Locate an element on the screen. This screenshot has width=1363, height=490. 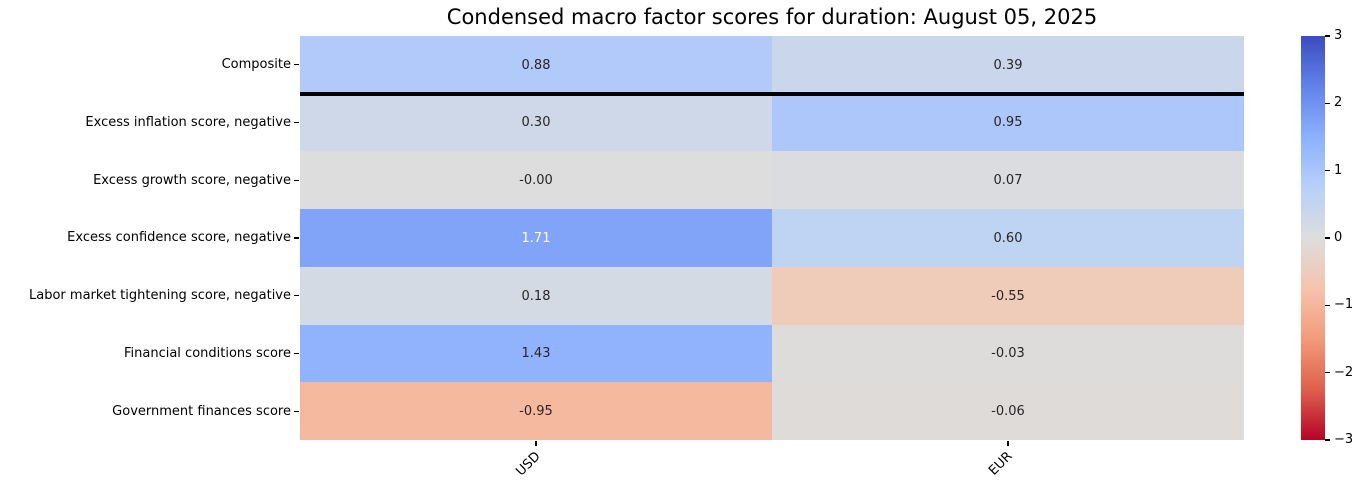
heatmap-cell: 0.07 is located at coordinates (1008, 180).